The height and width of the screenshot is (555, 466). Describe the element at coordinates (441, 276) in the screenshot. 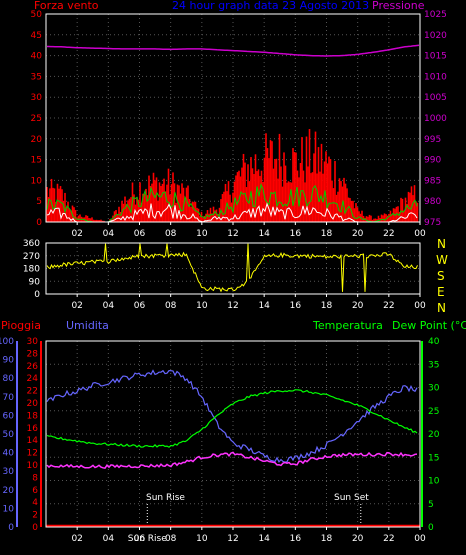

I see `direction-letter-s: S` at that location.